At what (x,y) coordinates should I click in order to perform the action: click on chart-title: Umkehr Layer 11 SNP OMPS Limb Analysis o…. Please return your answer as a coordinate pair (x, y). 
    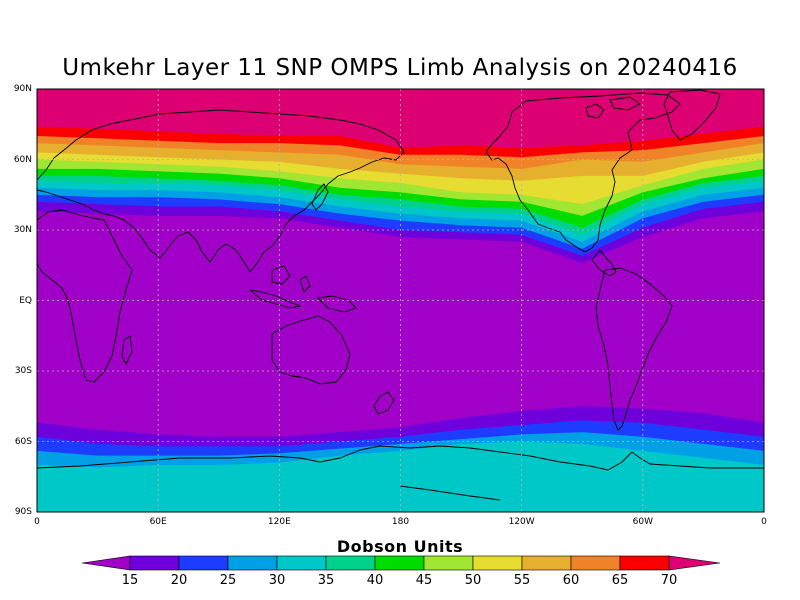
    Looking at the image, I should click on (400, 68).